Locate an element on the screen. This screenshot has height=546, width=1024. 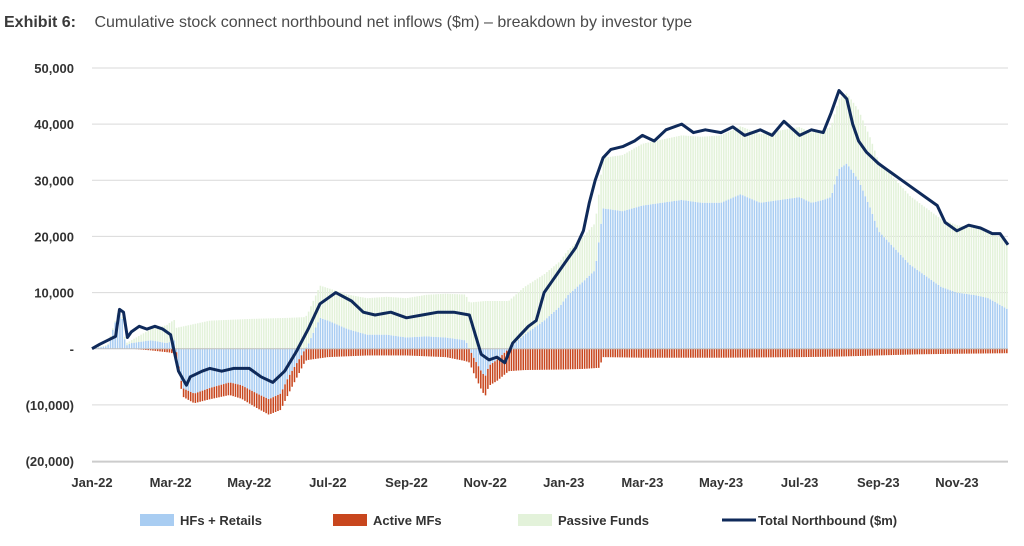
legend-item-total-northbound: Total Northbound ($m) is located at coordinates (809, 520).